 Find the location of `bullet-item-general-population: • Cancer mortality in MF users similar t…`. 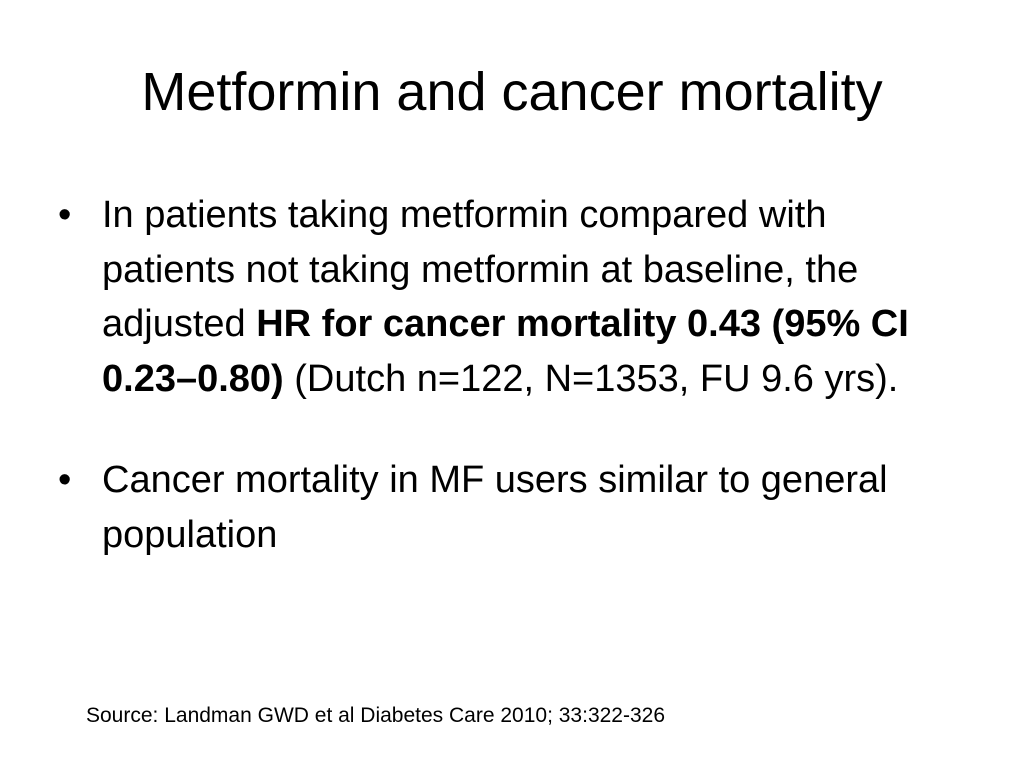

bullet-item-general-population: • Cancer mortality in MF users similar t… is located at coordinates (508, 507).